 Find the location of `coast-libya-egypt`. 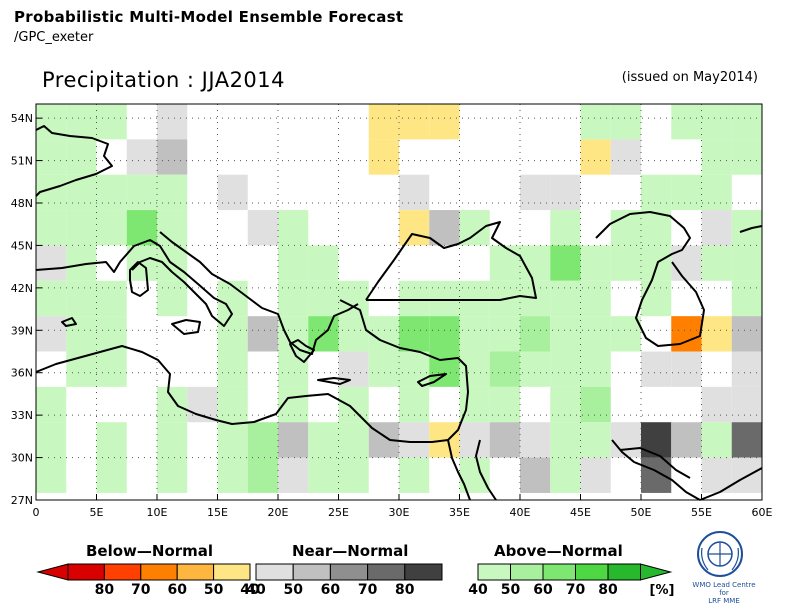

coast-libya-egypt is located at coordinates (242, 394).